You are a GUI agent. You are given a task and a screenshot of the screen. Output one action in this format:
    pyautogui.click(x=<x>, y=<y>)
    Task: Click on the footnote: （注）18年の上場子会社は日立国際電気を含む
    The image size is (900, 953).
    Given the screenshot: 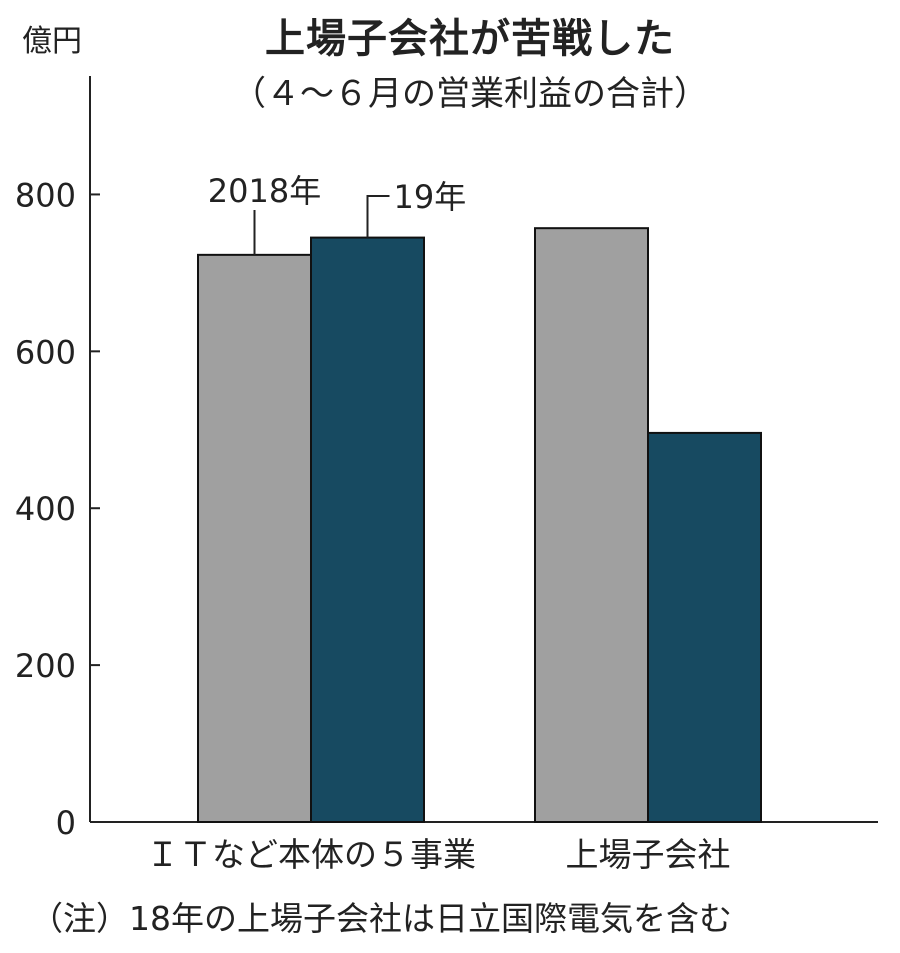 What is the action you would take?
    pyautogui.click(x=381, y=918)
    